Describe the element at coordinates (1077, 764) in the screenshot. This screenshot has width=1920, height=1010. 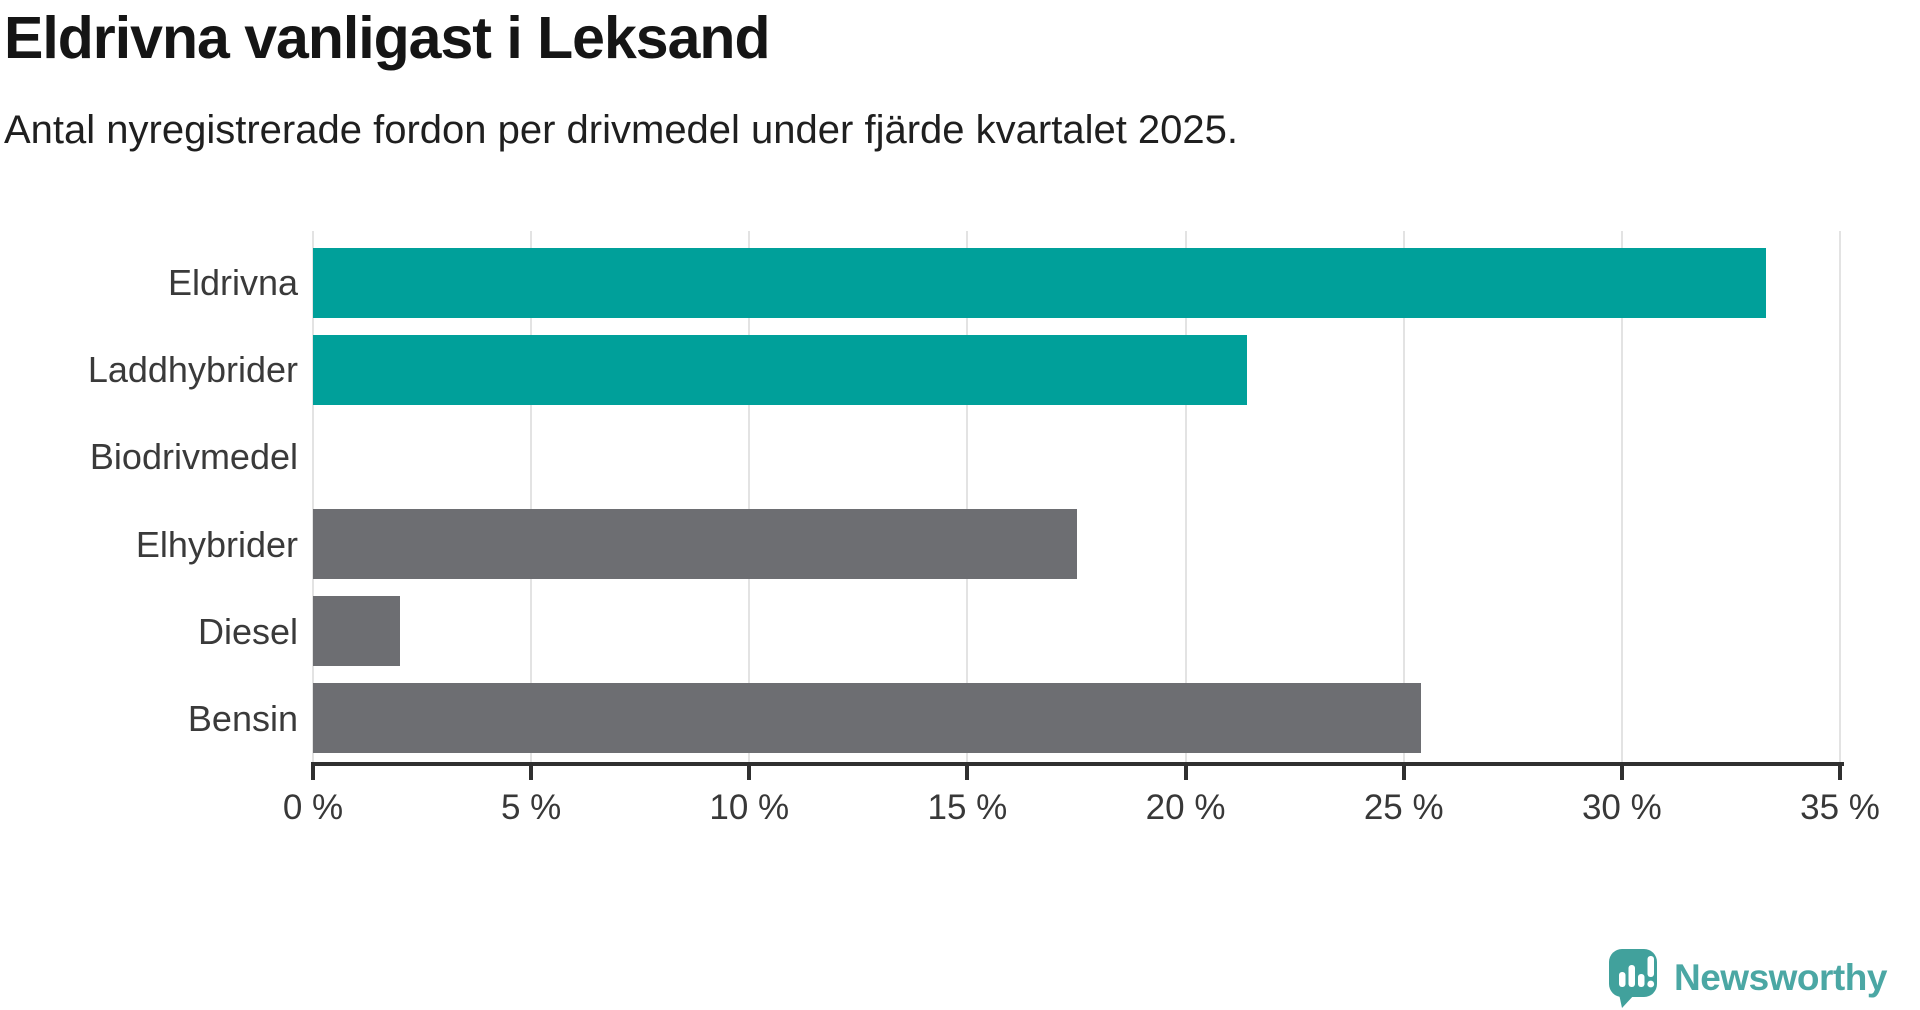
I see `x-axis-line` at that location.